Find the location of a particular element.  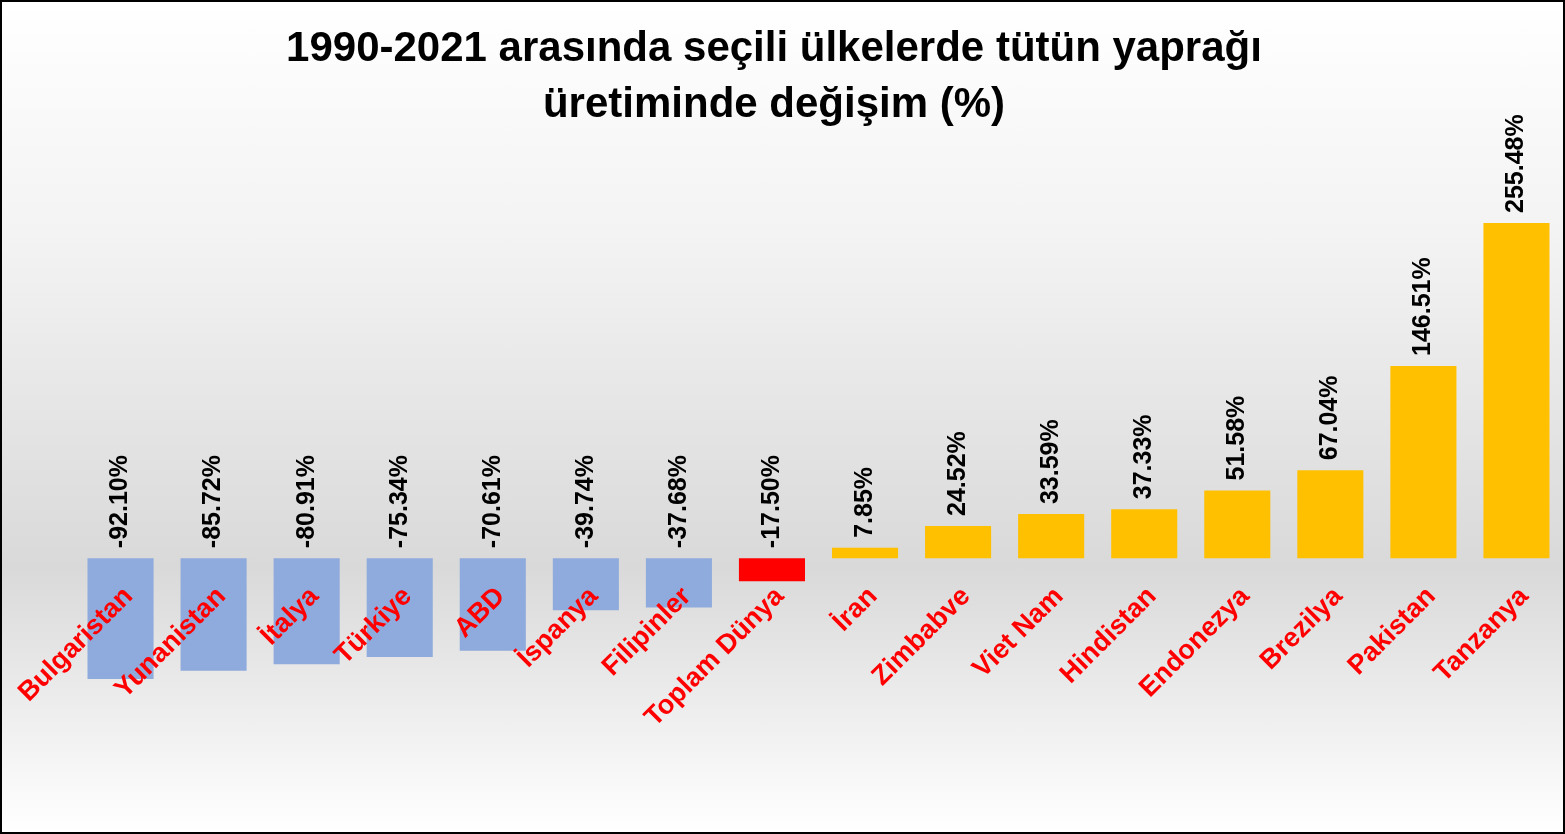

data-label: 24.52% is located at coordinates (955, 473).